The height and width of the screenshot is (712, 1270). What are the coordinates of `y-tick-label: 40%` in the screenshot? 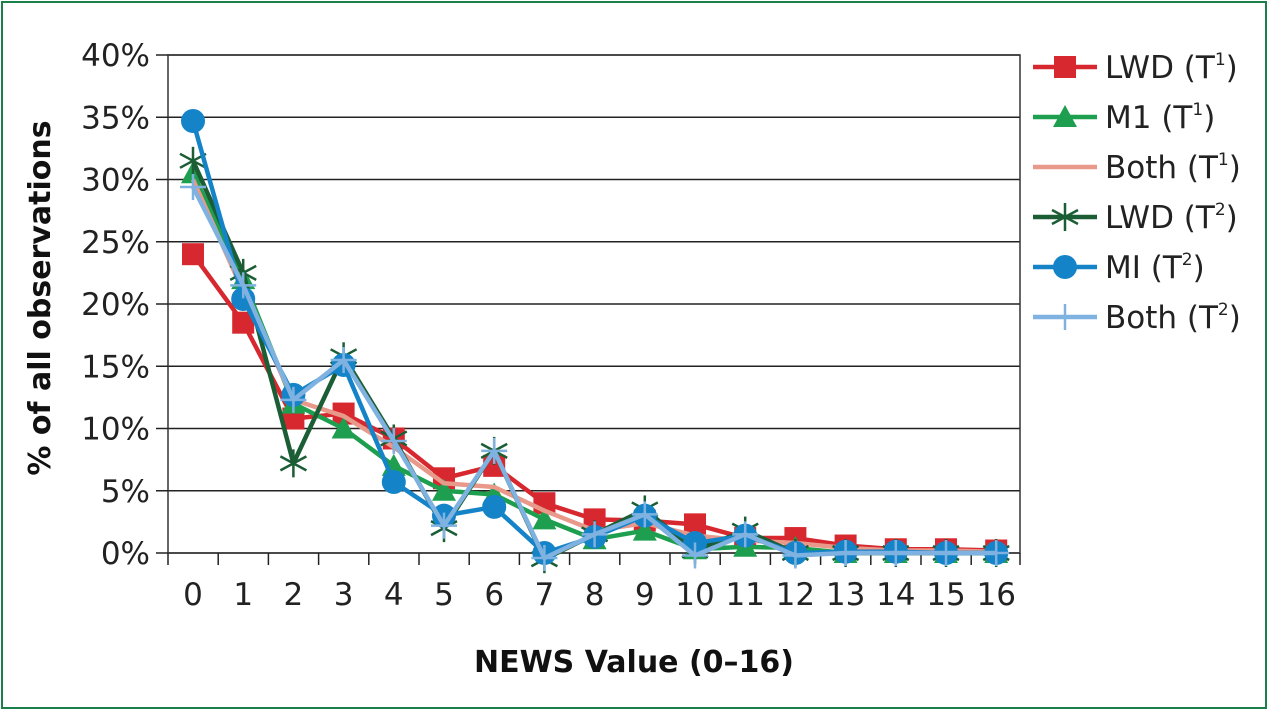 It's located at (115, 56).